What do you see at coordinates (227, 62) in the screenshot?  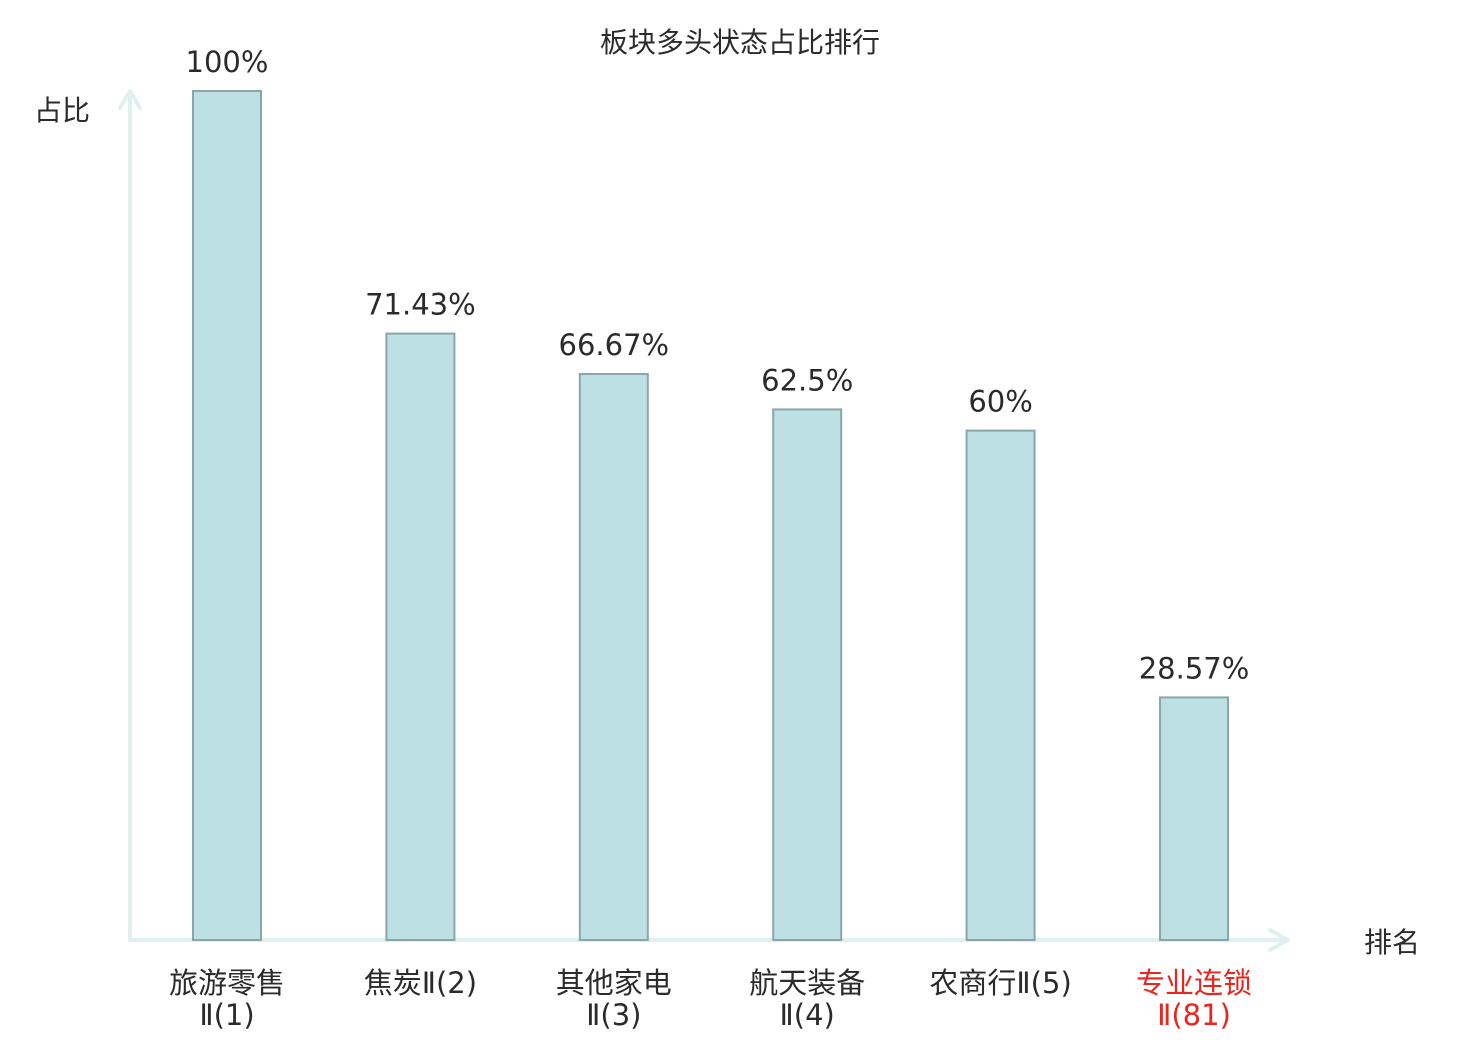 I see `bar-value-label: 100%` at bounding box center [227, 62].